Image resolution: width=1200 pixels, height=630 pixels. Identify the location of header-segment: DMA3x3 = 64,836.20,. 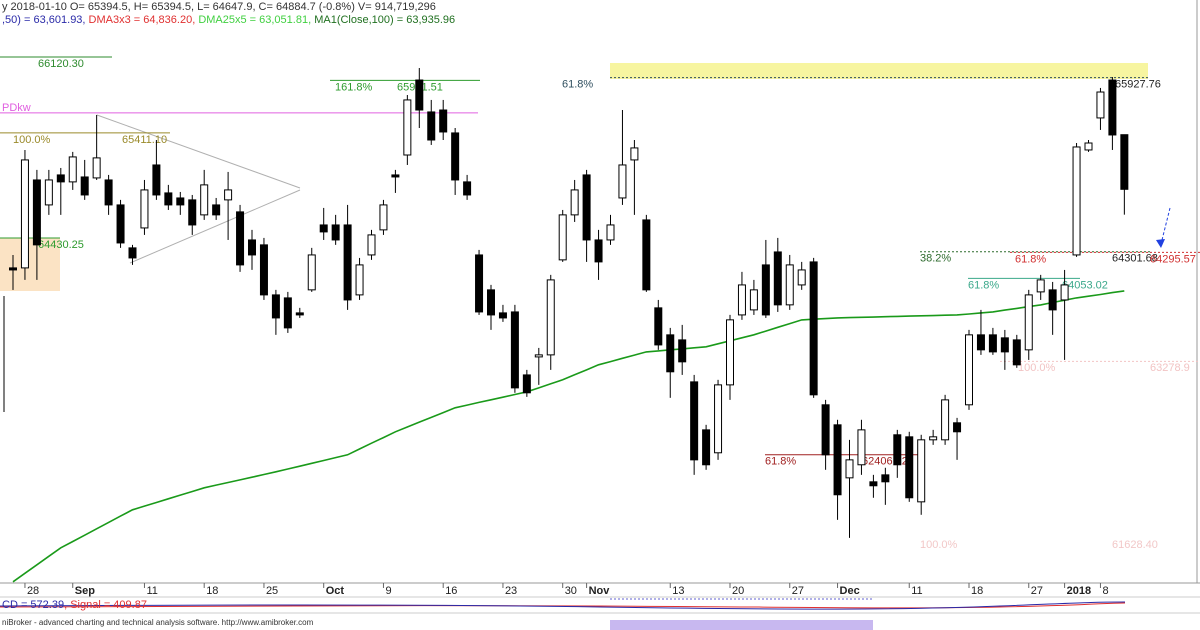
(144, 20).